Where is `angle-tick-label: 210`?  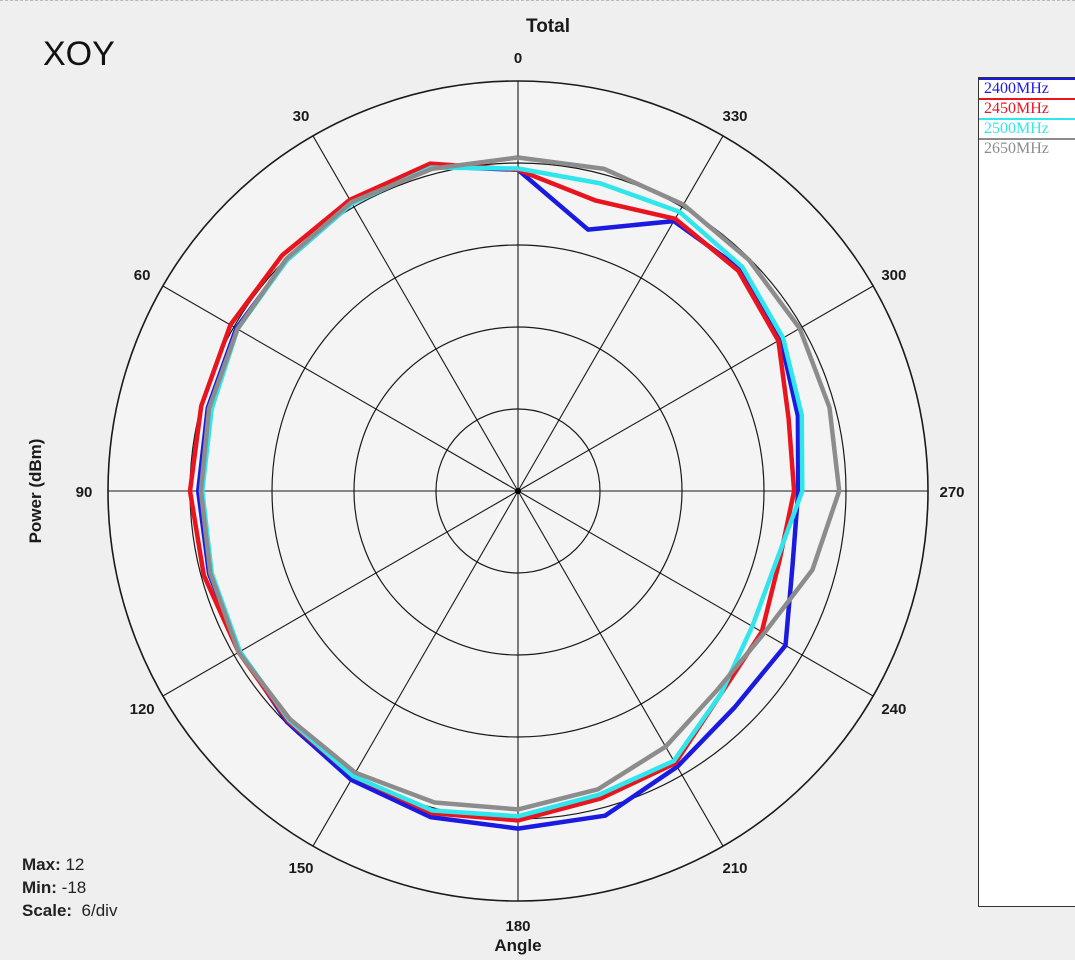
angle-tick-label: 210 is located at coordinates (734, 868).